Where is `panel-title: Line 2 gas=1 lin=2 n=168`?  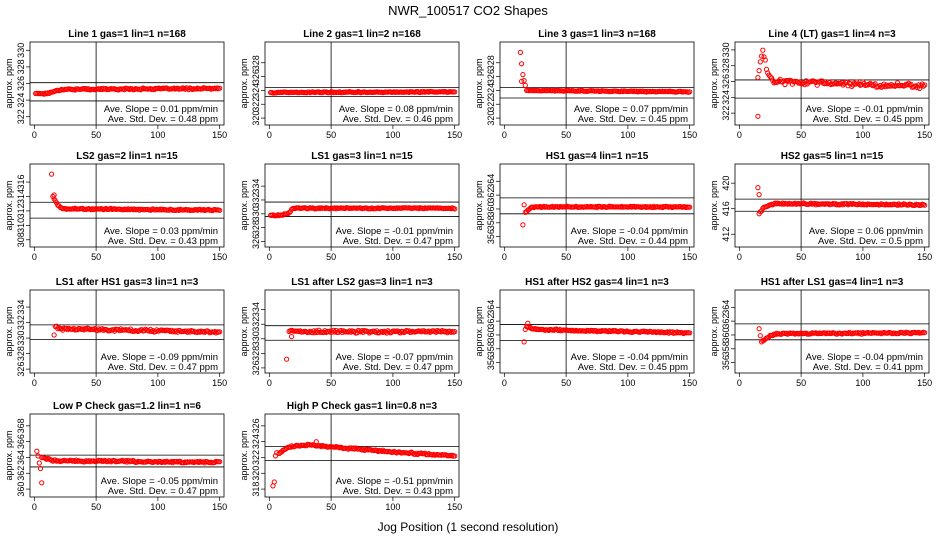
panel-title: Line 2 gas=1 lin=2 n=168 is located at coordinates (362, 34).